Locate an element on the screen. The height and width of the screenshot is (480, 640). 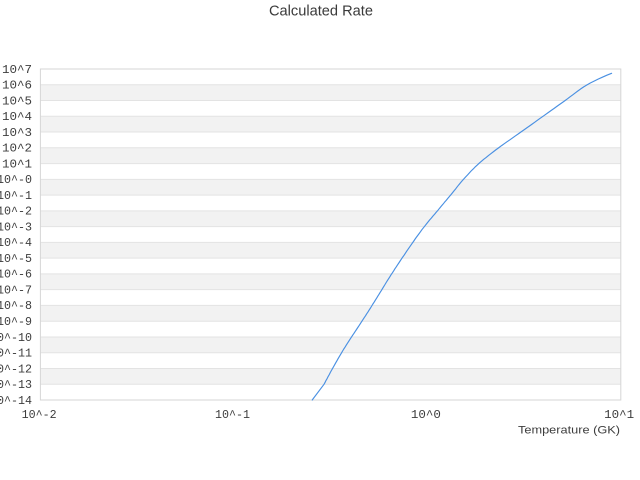
svg-text: 10^-5 is located at coordinates (16, 259).